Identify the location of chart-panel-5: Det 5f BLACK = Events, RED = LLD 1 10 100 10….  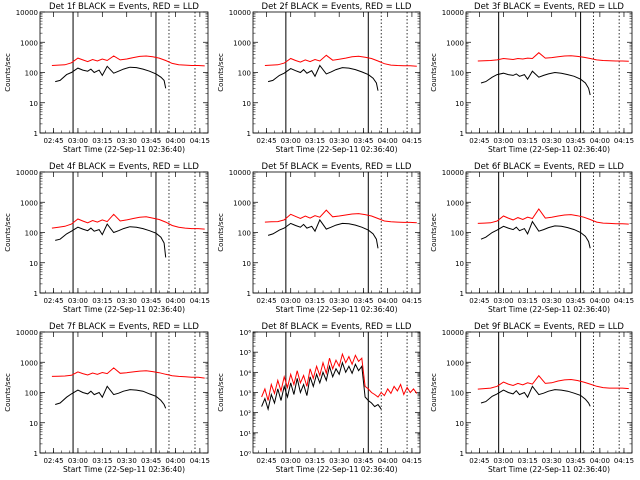
(319, 238).